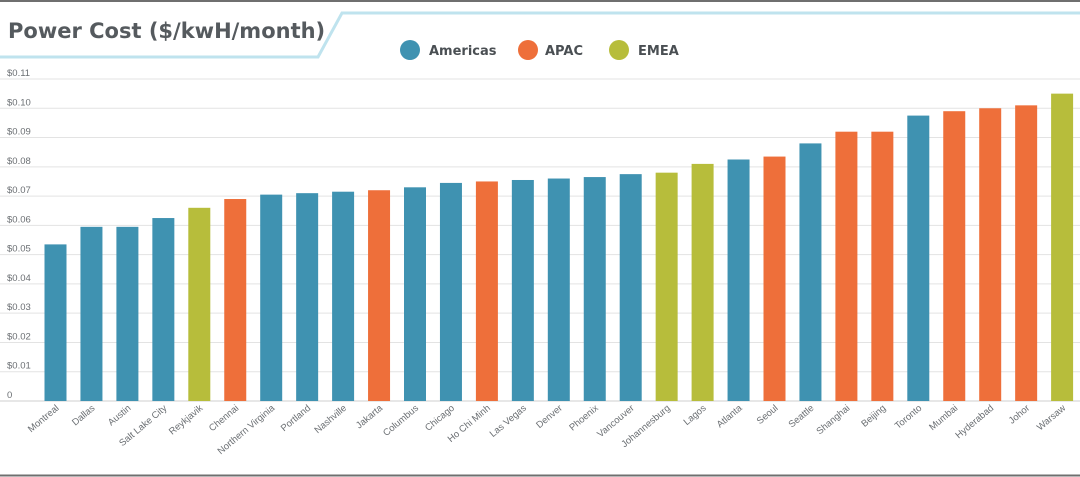  What do you see at coordinates (630, 287) in the screenshot?
I see `bar-vancouver` at bounding box center [630, 287].